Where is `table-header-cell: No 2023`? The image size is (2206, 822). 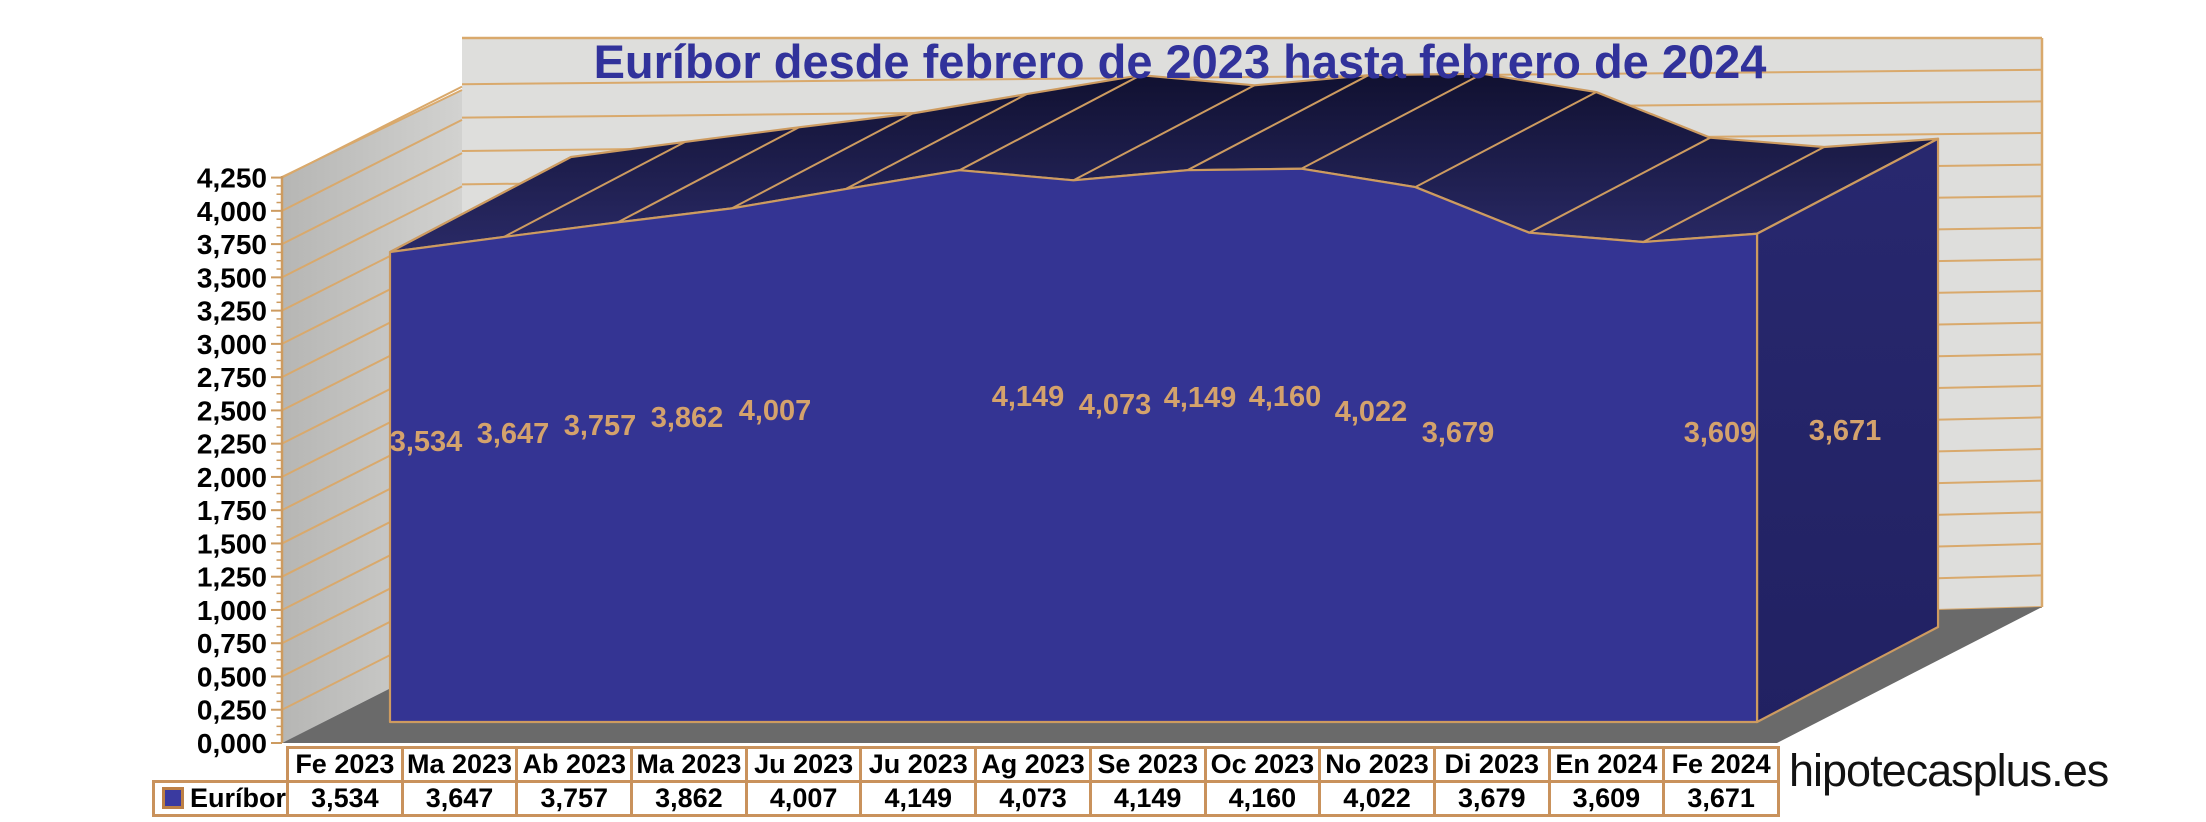
table-header-cell: No 2023 is located at coordinates (1377, 764).